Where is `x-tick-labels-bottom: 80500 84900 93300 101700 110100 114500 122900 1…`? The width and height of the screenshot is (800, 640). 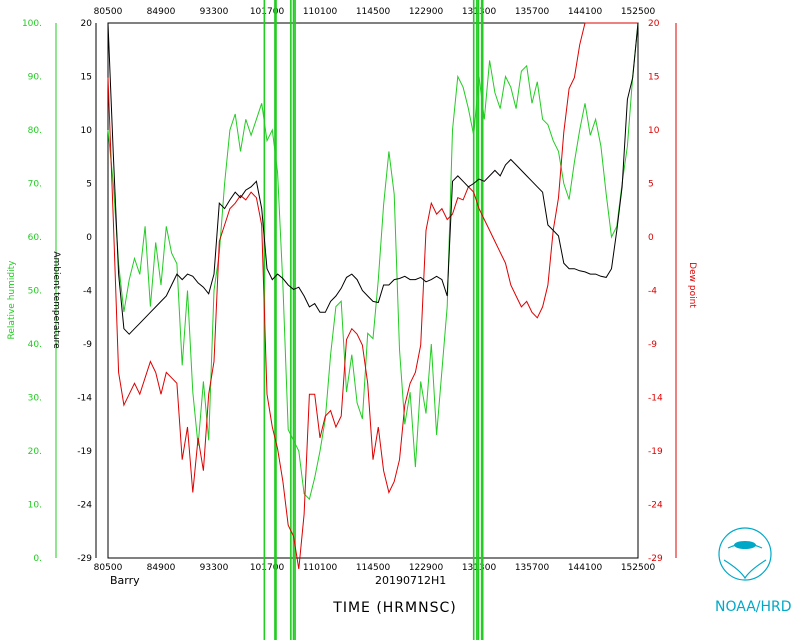 x-tick-labels-bottom: 80500 84900 93300 101700 110100 114500 122900 1… is located at coordinates (375, 568).